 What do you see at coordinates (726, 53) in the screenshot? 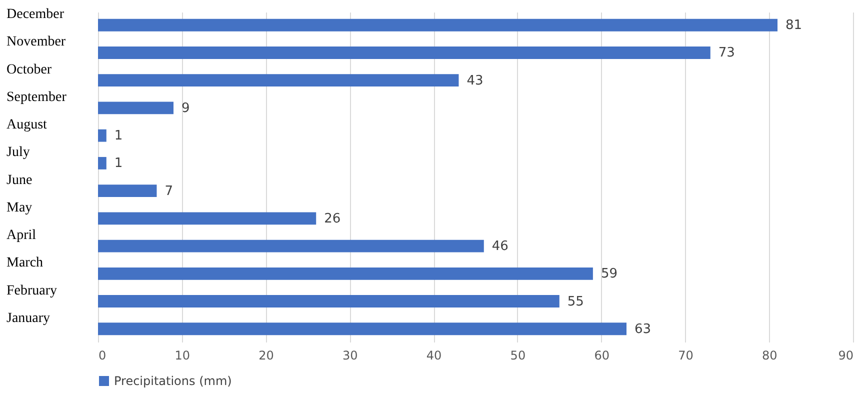
I see `data-label: 73` at bounding box center [726, 53].